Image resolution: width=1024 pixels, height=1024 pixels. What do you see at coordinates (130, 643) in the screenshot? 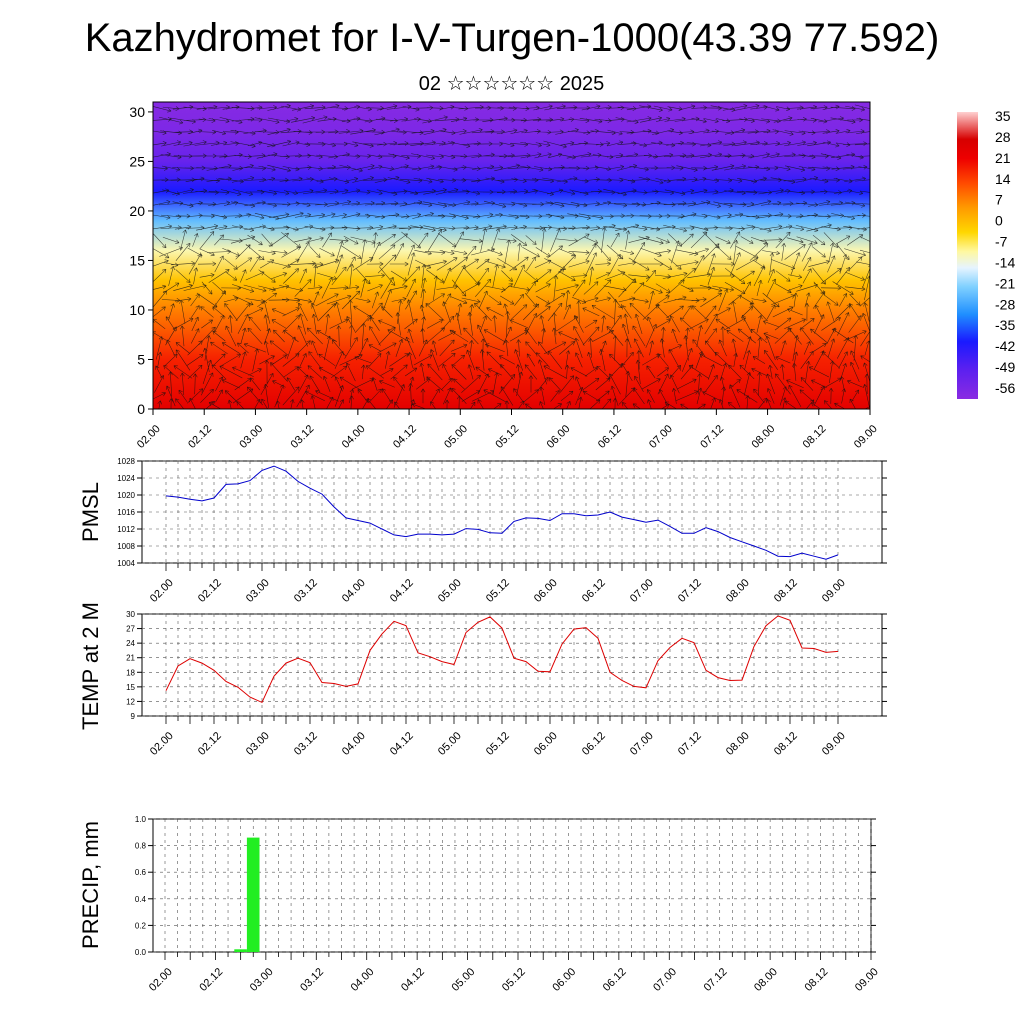
I see `y-tick-label: 24` at bounding box center [130, 643].